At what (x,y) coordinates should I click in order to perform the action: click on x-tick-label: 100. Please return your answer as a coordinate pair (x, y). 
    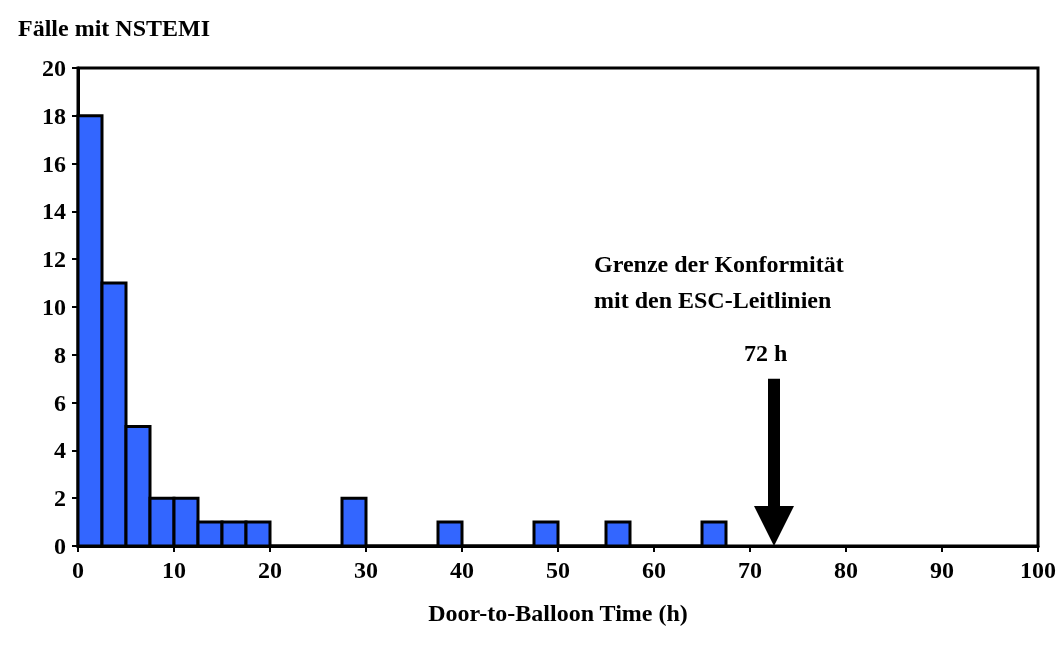
    Looking at the image, I should click on (1038, 570).